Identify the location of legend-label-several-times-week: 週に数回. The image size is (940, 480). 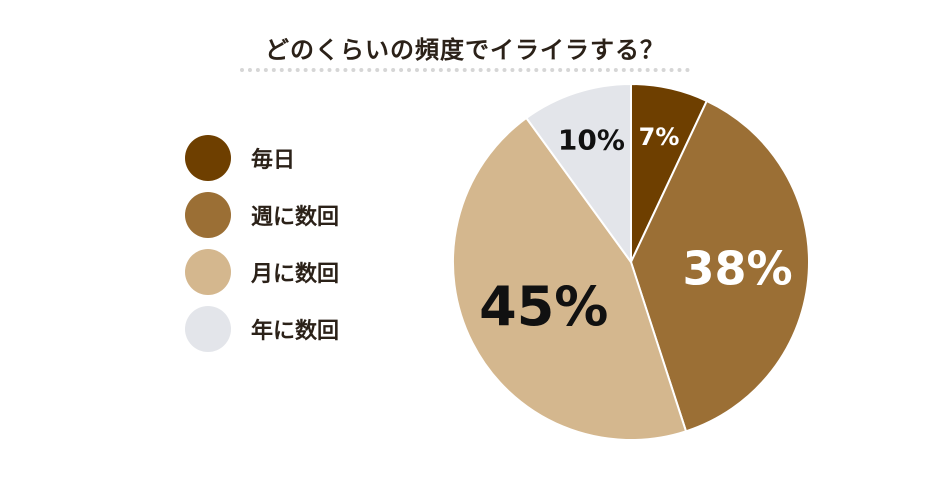
(295, 217).